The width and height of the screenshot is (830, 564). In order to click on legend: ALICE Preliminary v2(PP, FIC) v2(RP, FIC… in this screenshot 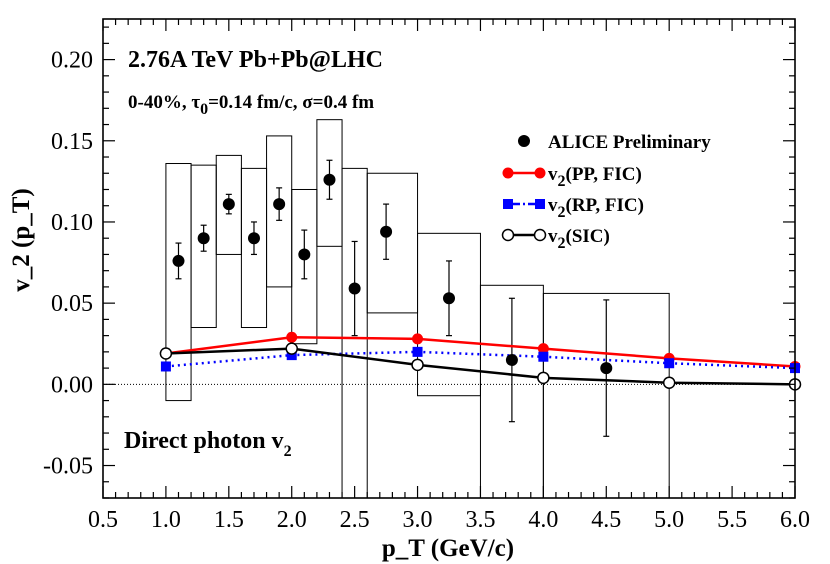, I will do `click(606, 192)`.